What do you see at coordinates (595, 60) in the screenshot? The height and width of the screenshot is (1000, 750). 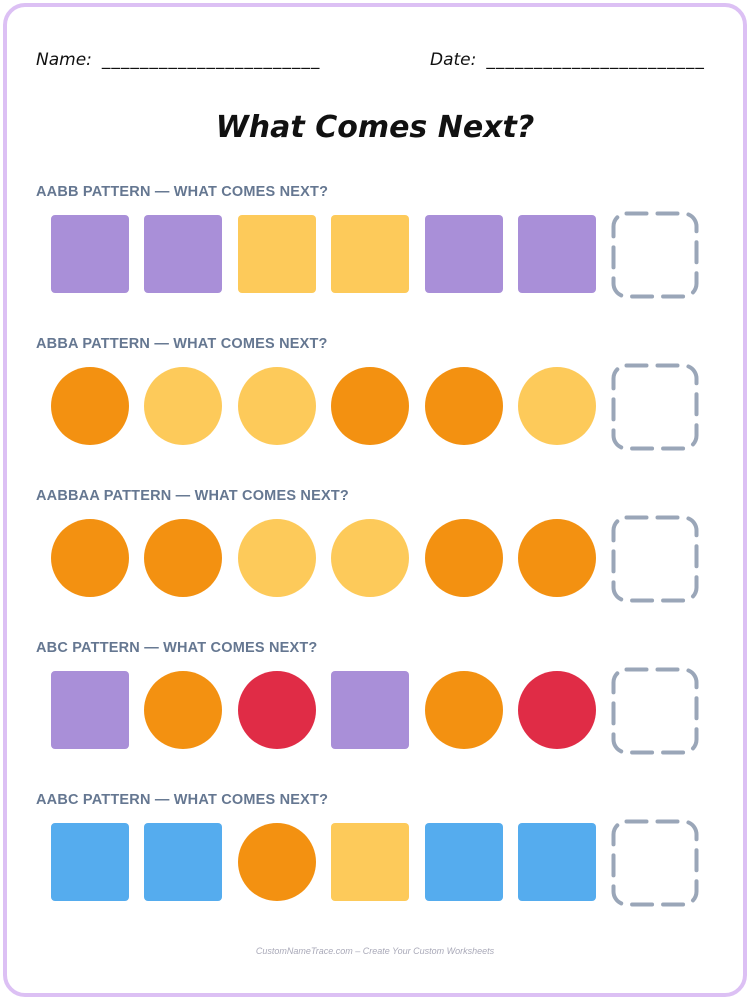 I see `date-blank-line: _______________________` at bounding box center [595, 60].